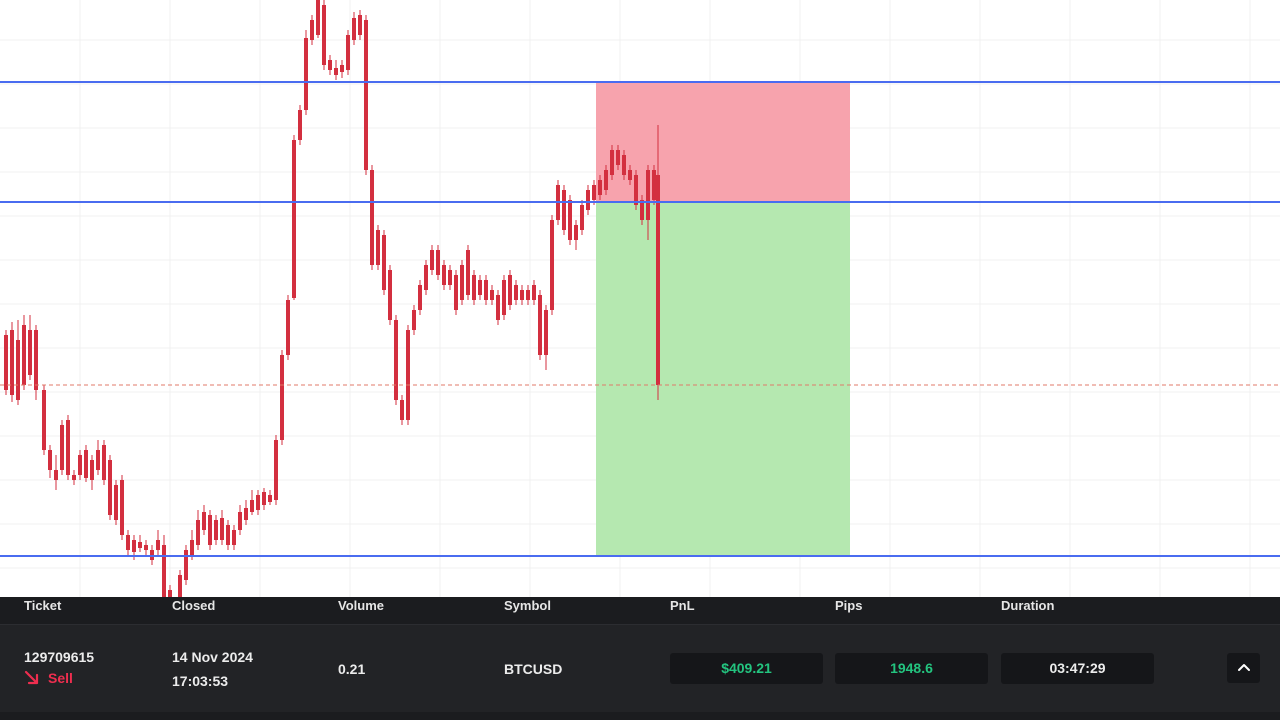  Describe the element at coordinates (200, 681) in the screenshot. I see `closed-time: 17:03:53` at that location.